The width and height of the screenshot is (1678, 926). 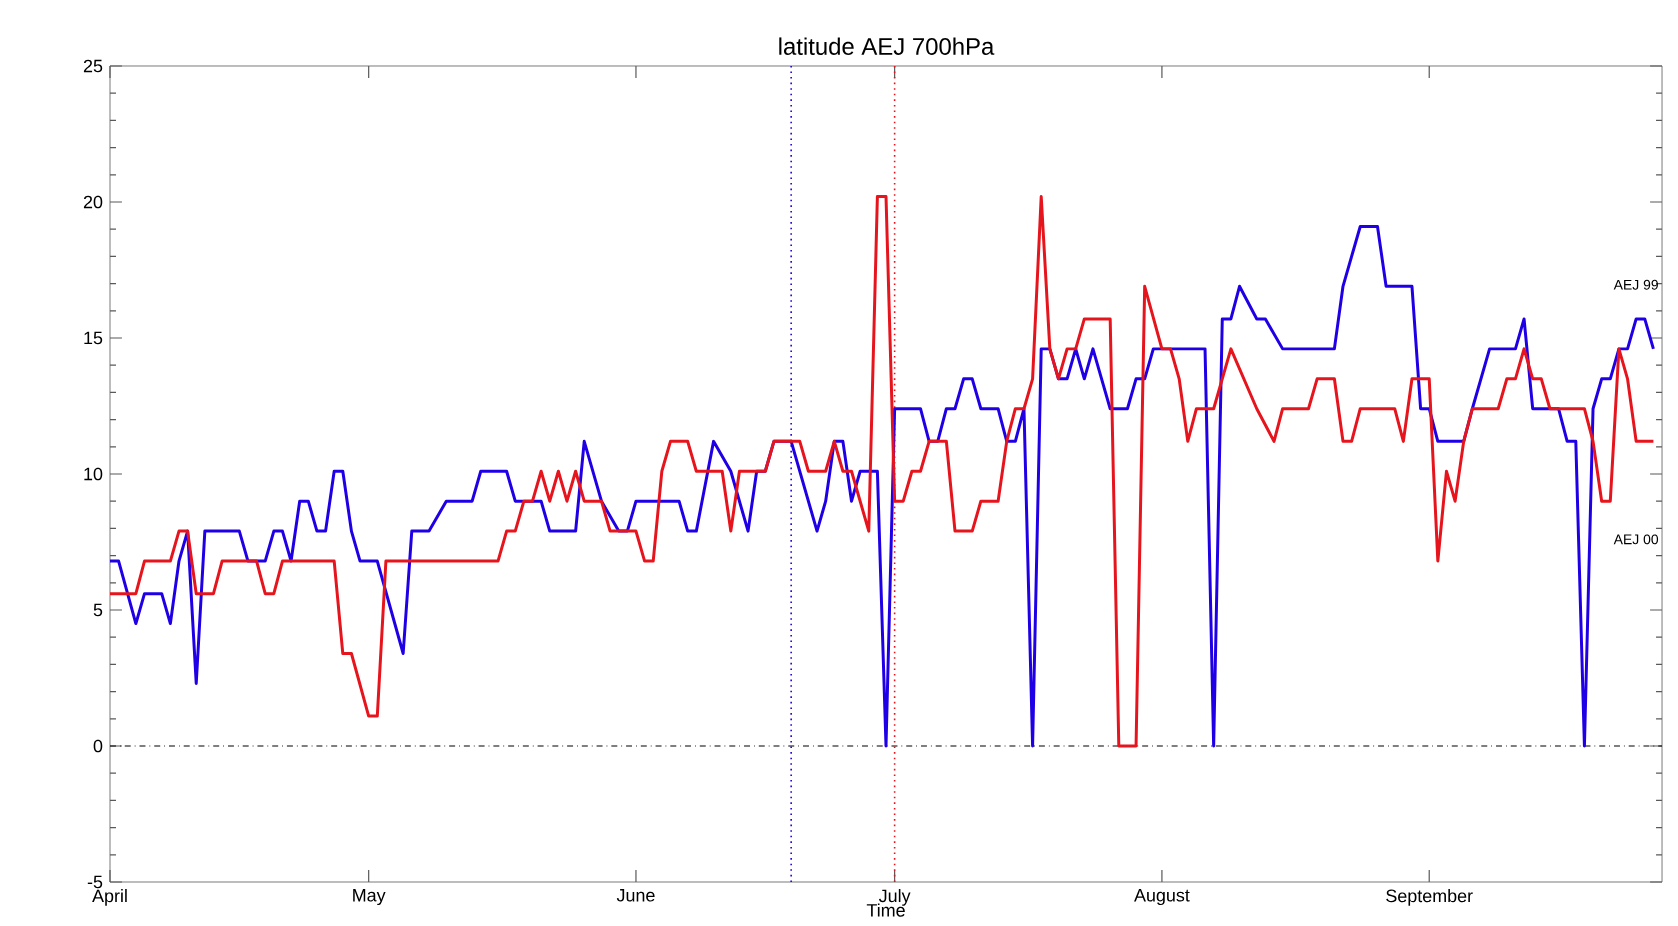 I want to click on y-tick-label: 5, so click(x=98, y=610).